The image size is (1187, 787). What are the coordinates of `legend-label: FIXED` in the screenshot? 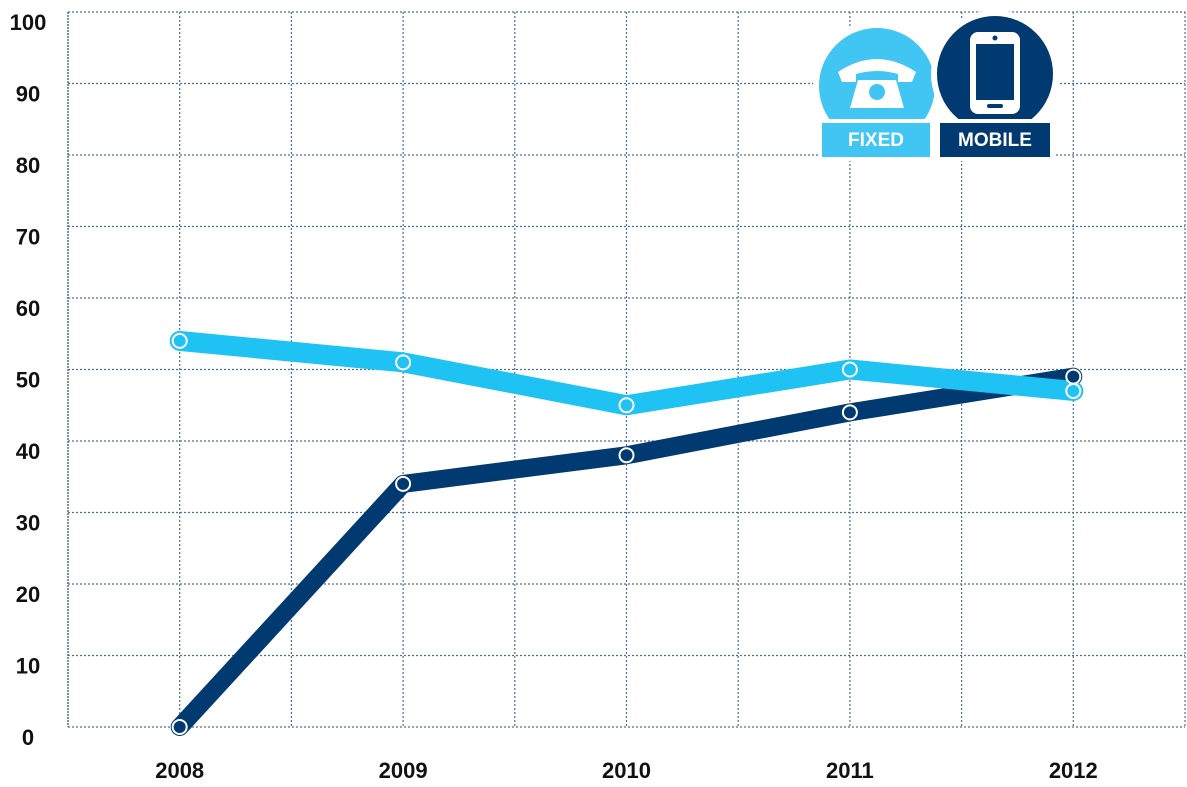 It's located at (876, 140).